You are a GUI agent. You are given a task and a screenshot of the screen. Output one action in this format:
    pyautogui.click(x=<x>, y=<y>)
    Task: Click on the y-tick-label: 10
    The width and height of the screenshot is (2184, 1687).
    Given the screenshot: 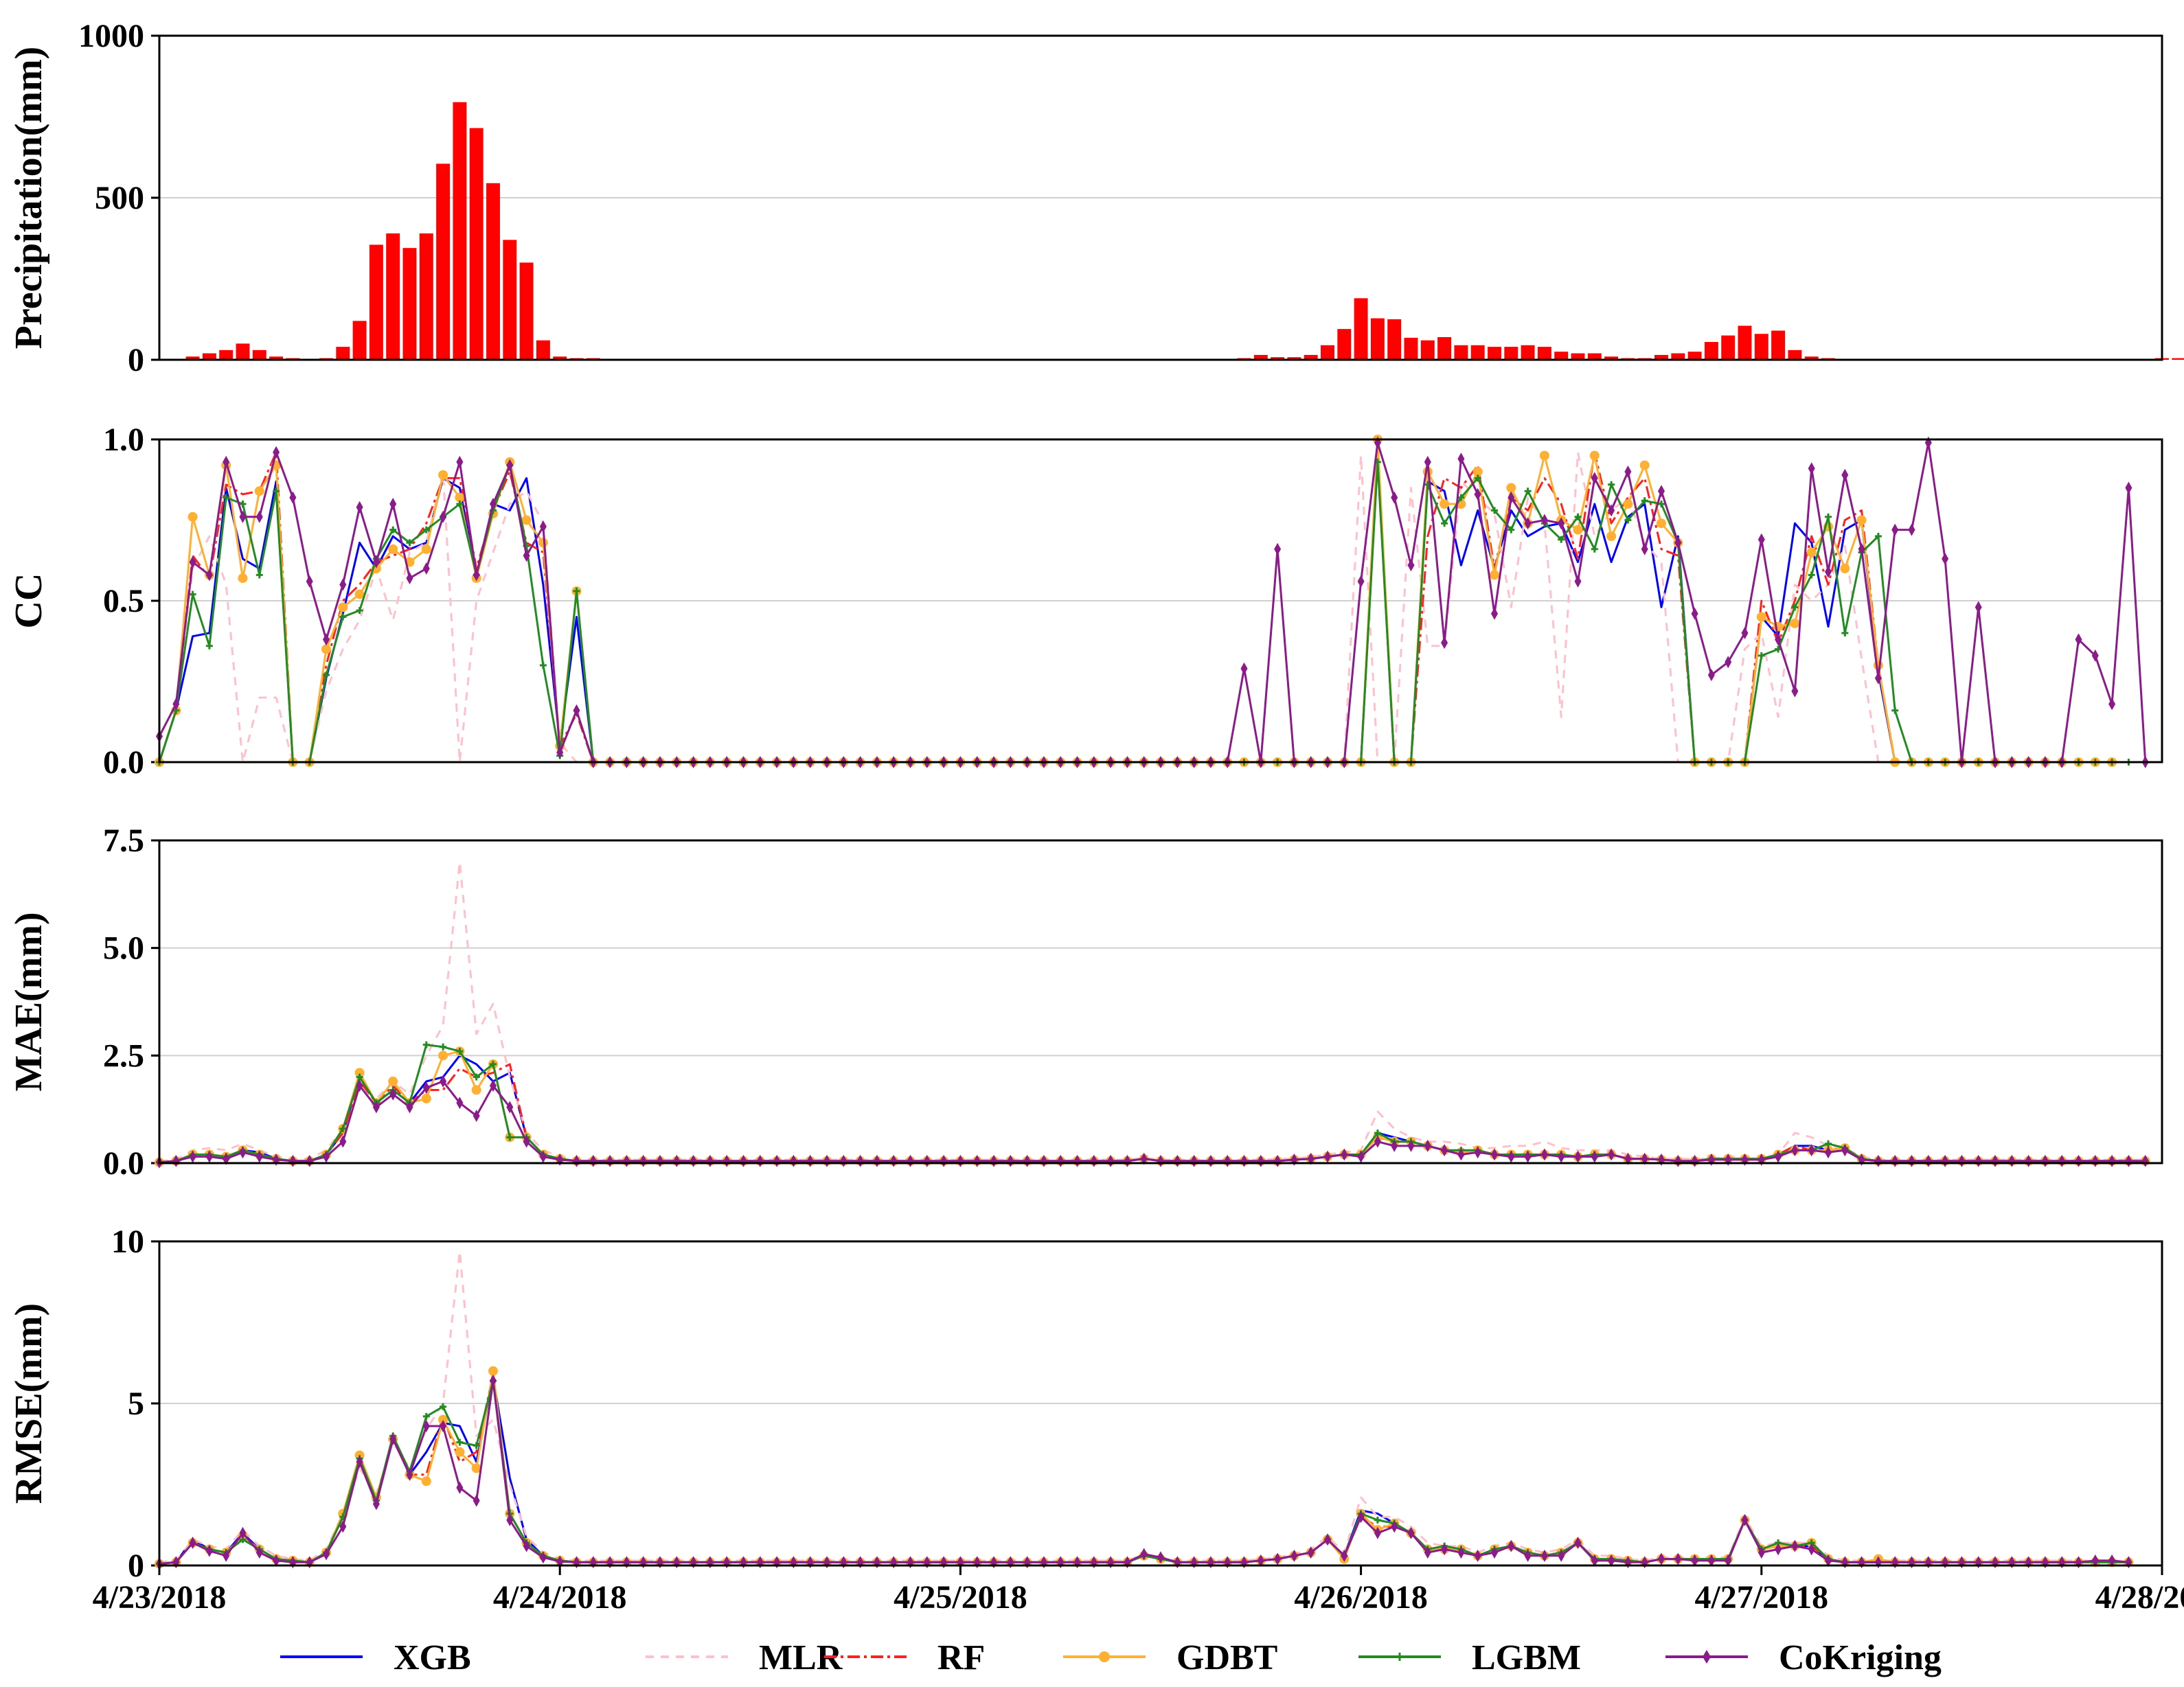 What is the action you would take?
    pyautogui.click(x=127, y=1242)
    